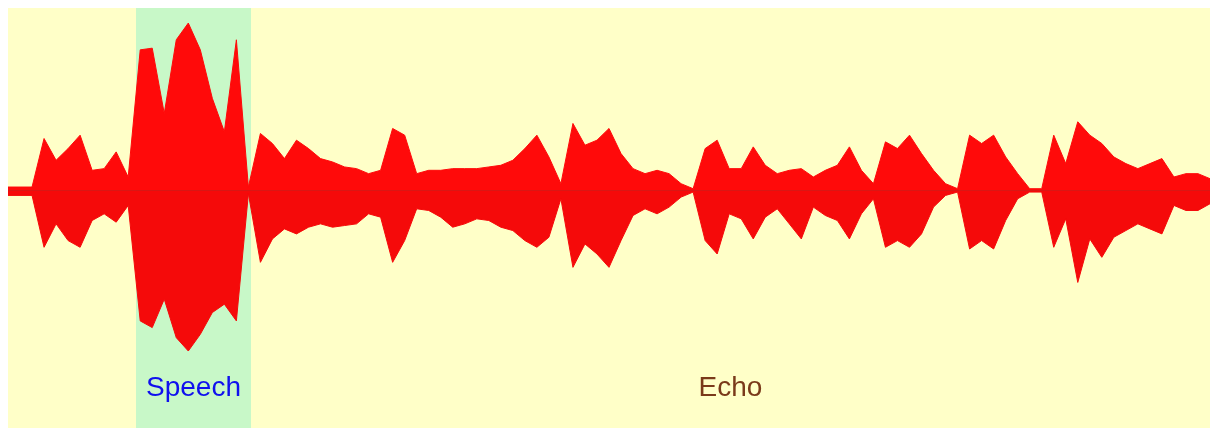 Image resolution: width=1210 pixels, height=430 pixels. I want to click on text: Echo, so click(730, 386).